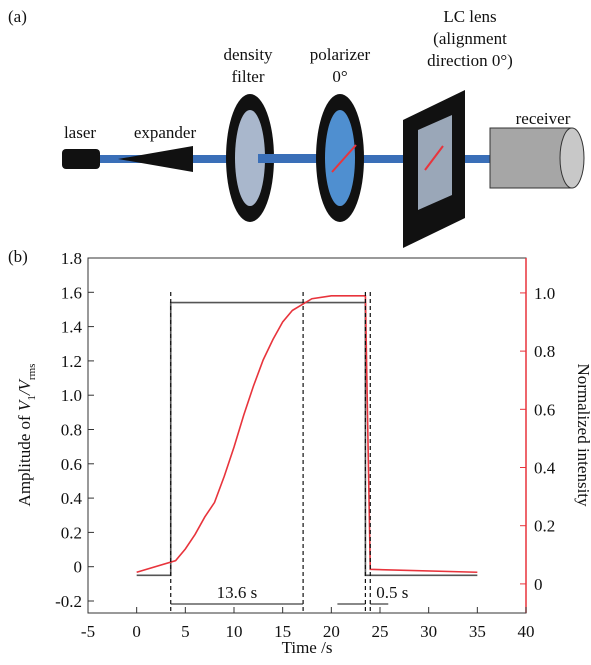  What do you see at coordinates (68, 601) in the screenshot?
I see `y-tick-label: -0.2` at bounding box center [68, 601].